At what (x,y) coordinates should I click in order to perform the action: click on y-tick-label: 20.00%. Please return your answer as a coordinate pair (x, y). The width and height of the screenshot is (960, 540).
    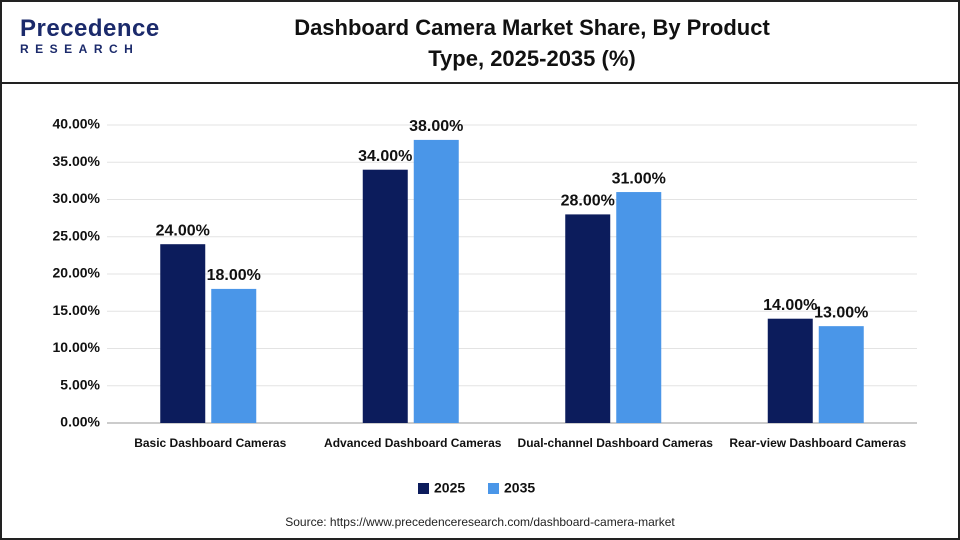
    Looking at the image, I should click on (77, 273).